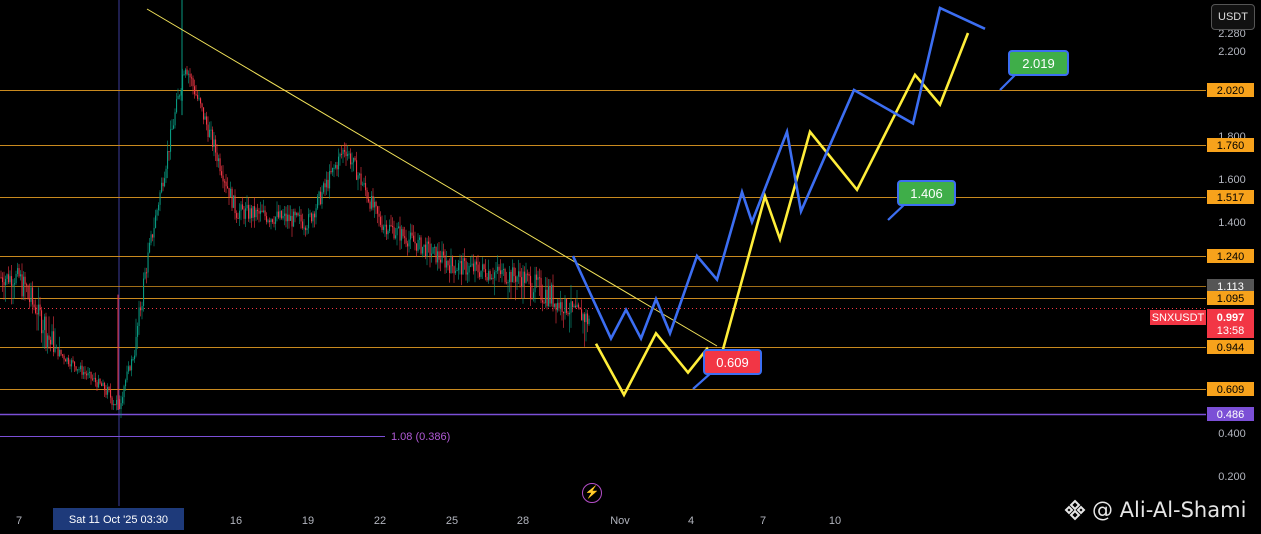 The image size is (1261, 534). I want to click on last-value-badge-bg, so click(1230, 286).